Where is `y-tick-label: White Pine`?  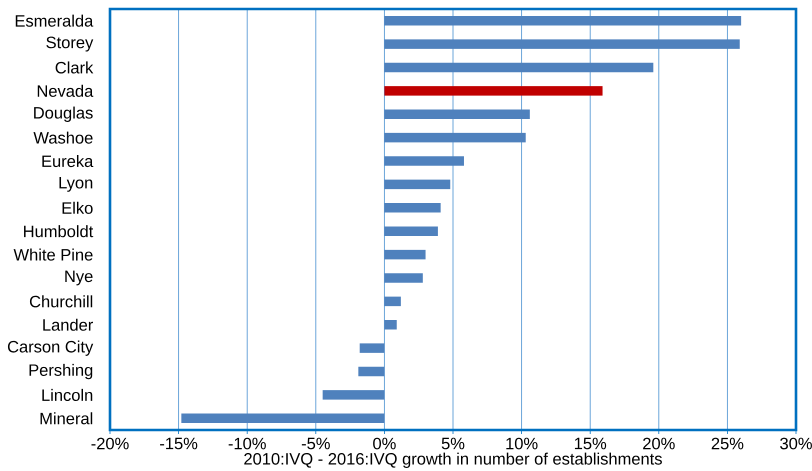 y-tick-label: White Pine is located at coordinates (53, 254).